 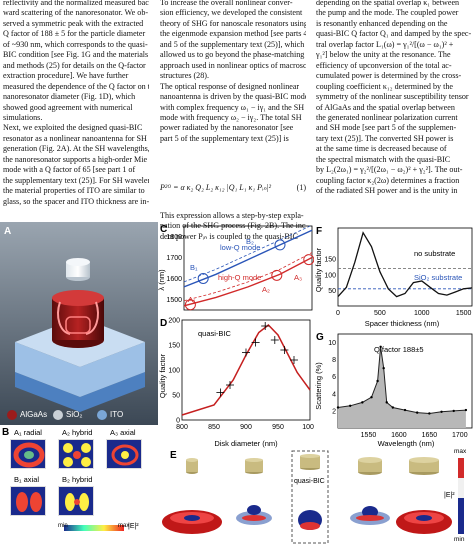 I want to click on panel-d-ytick: 100, so click(x=174, y=371).